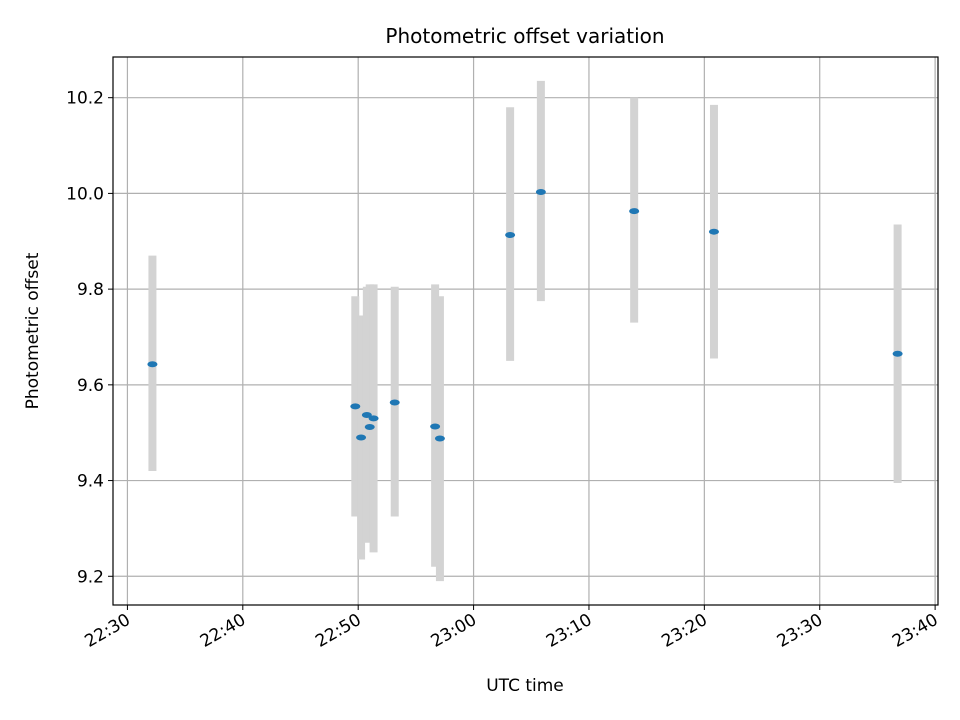 The image size is (960, 720). Describe the element at coordinates (90, 290) in the screenshot. I see `y-tick-label: 9.8` at that location.